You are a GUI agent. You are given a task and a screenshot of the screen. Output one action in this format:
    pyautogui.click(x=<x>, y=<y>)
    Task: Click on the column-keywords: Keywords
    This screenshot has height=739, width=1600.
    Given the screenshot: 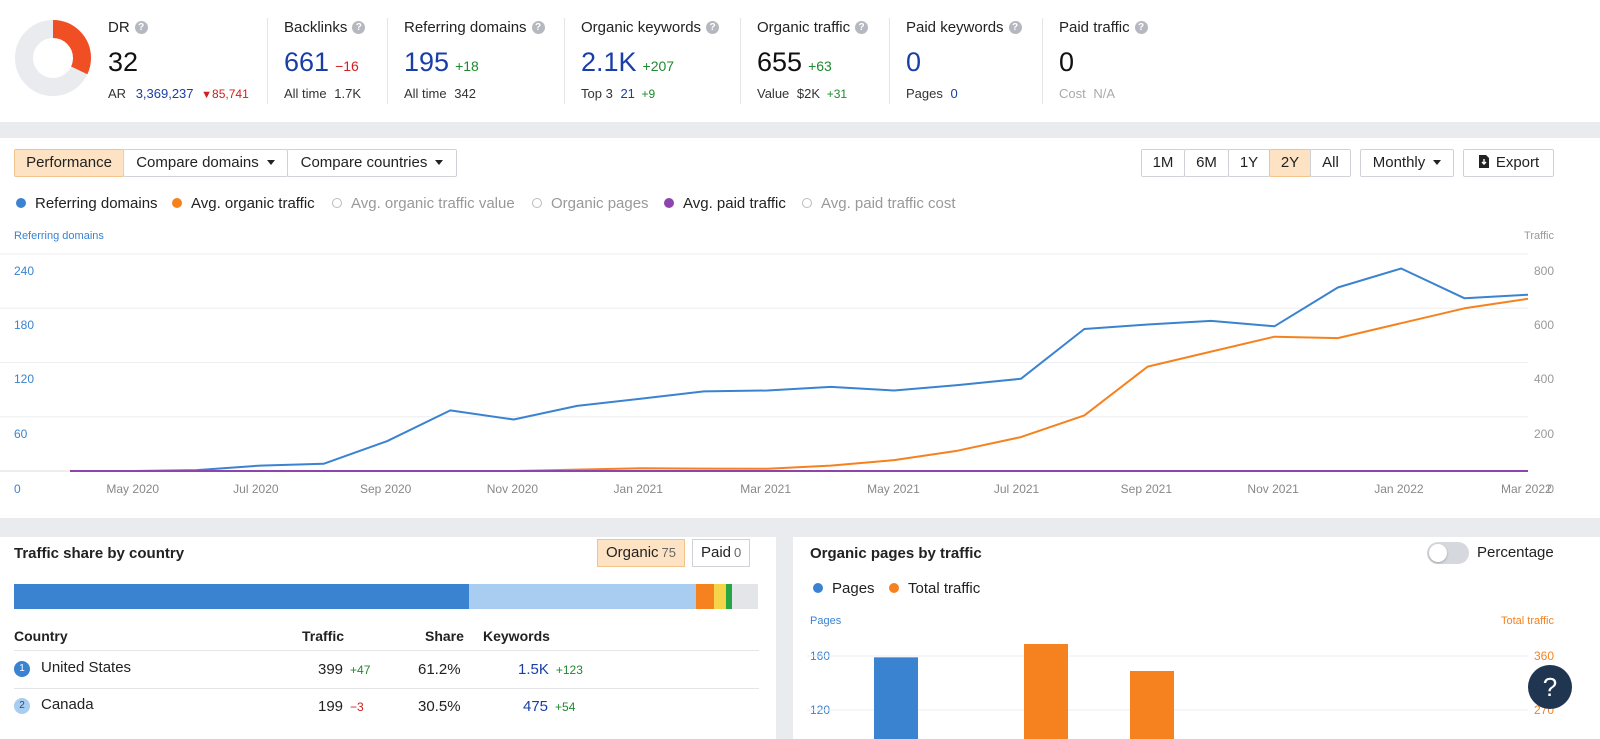 What is the action you would take?
    pyautogui.click(x=516, y=636)
    